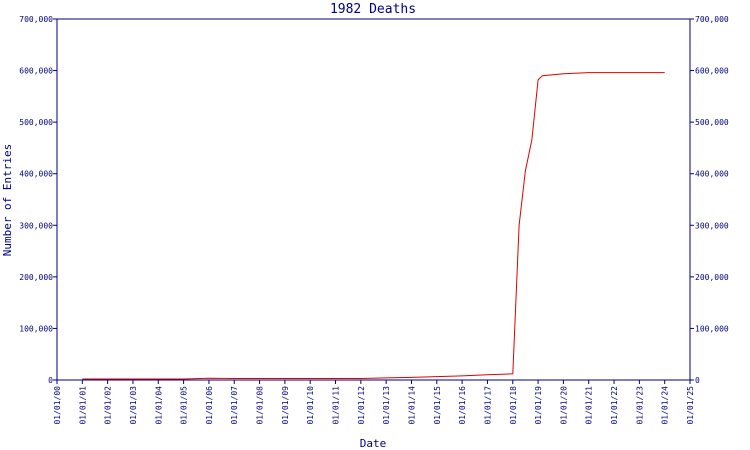 Image resolution: width=750 pixels, height=450 pixels. What do you see at coordinates (697, 380) in the screenshot?
I see `y2-tick-label: 0` at bounding box center [697, 380].